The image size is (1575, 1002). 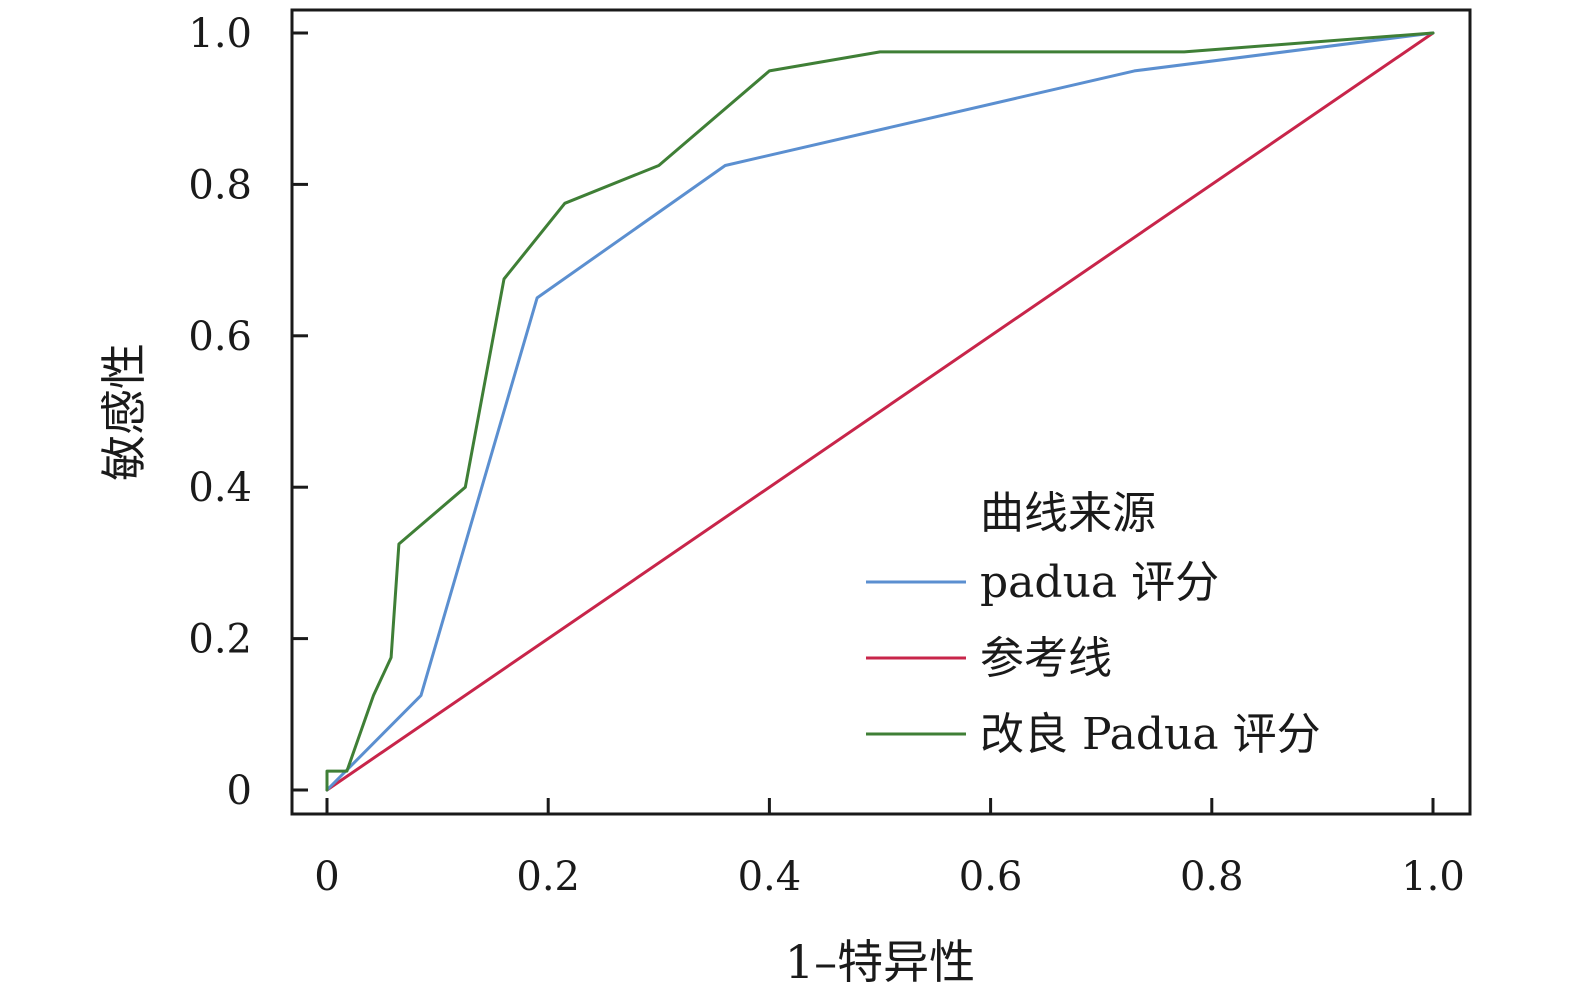 I want to click on y-tick-label: 0.2, so click(x=220, y=640).